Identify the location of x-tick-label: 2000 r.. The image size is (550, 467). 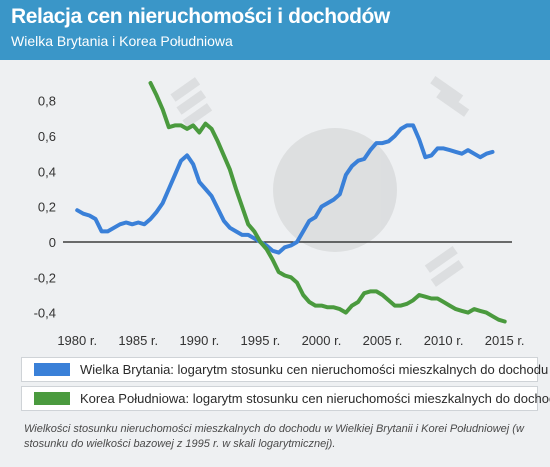
(322, 340).